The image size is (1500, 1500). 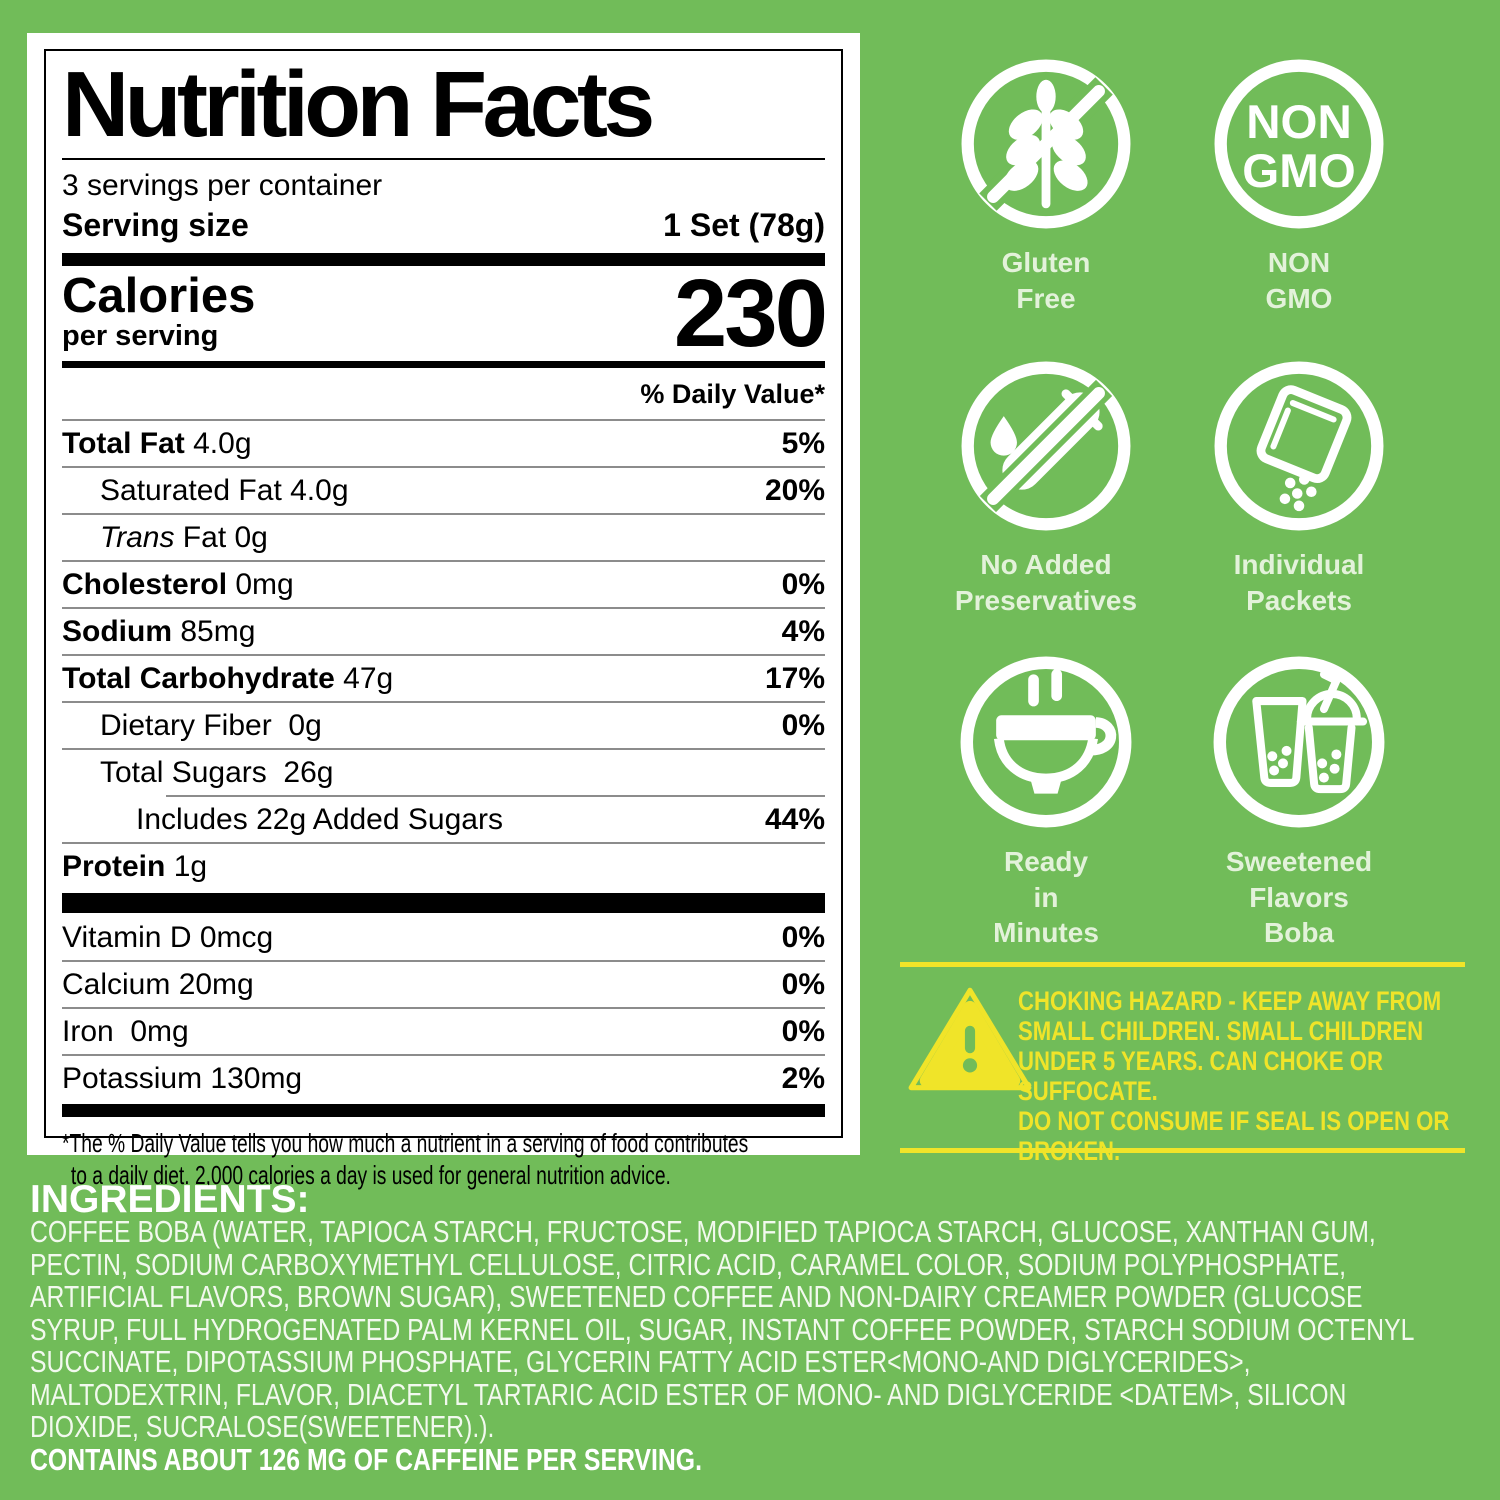 I want to click on vitamin-row: Potassium 130mg 2%, so click(x=443, y=1079).